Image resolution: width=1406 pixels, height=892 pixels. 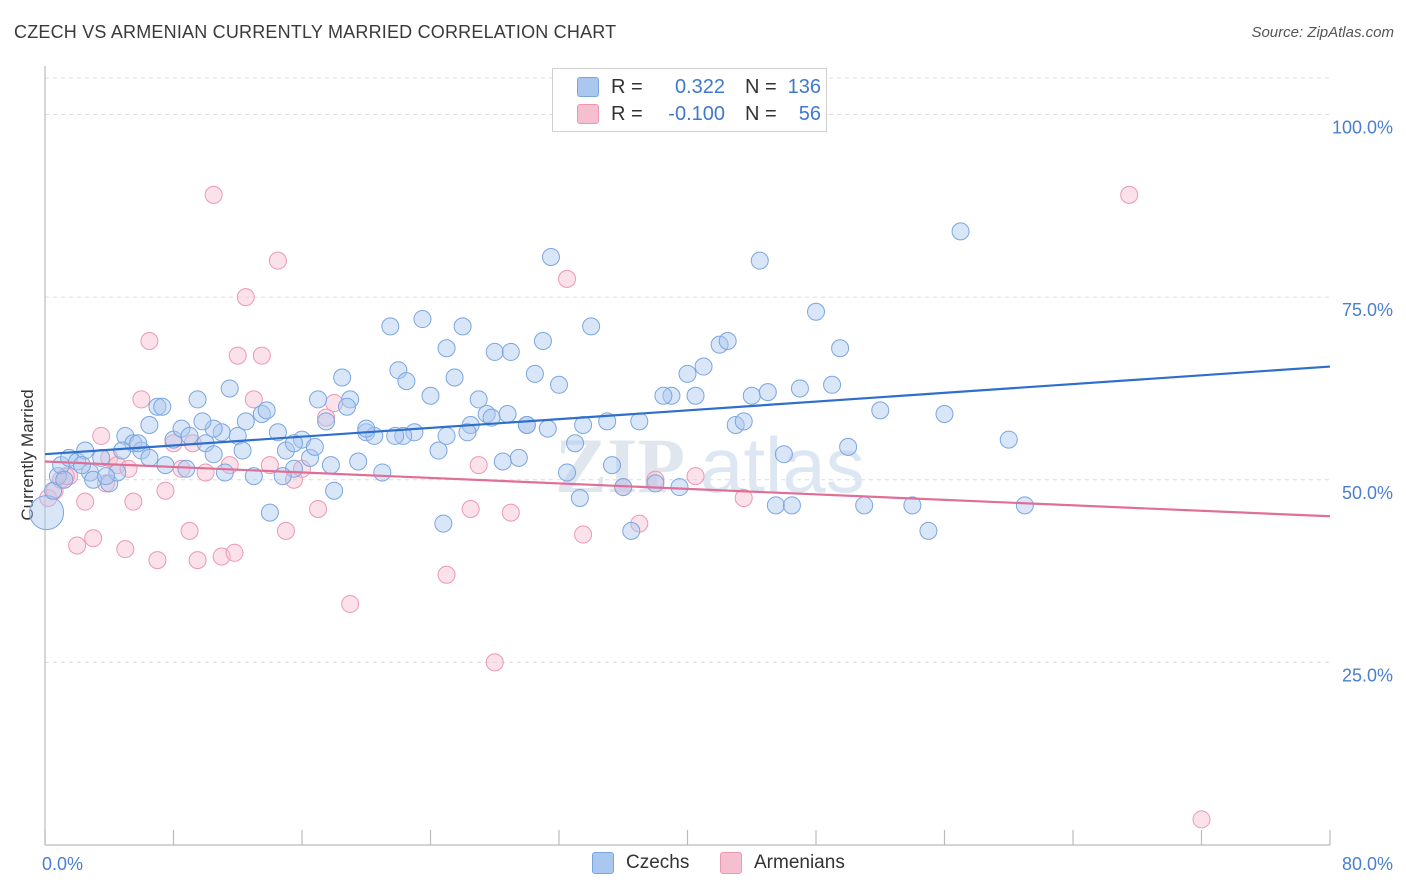 What do you see at coordinates (1367, 310) in the screenshot?
I see `y-tick-label: 75.0%` at bounding box center [1367, 310].